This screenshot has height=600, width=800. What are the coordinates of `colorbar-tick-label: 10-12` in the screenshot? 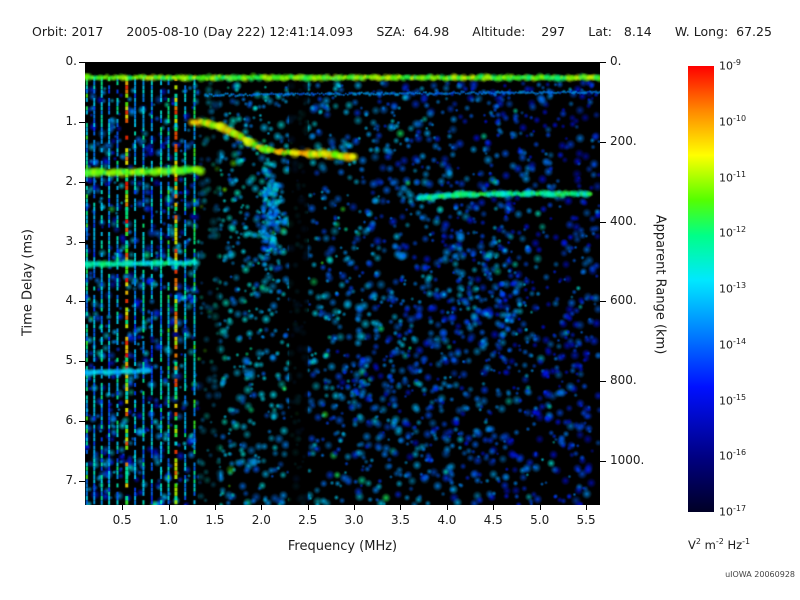 It's located at (733, 232).